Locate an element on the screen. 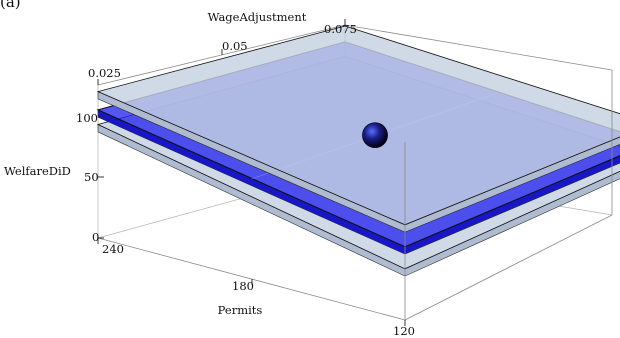 This screenshot has width=620, height=338. panel-label: (a) is located at coordinates (10, 5).